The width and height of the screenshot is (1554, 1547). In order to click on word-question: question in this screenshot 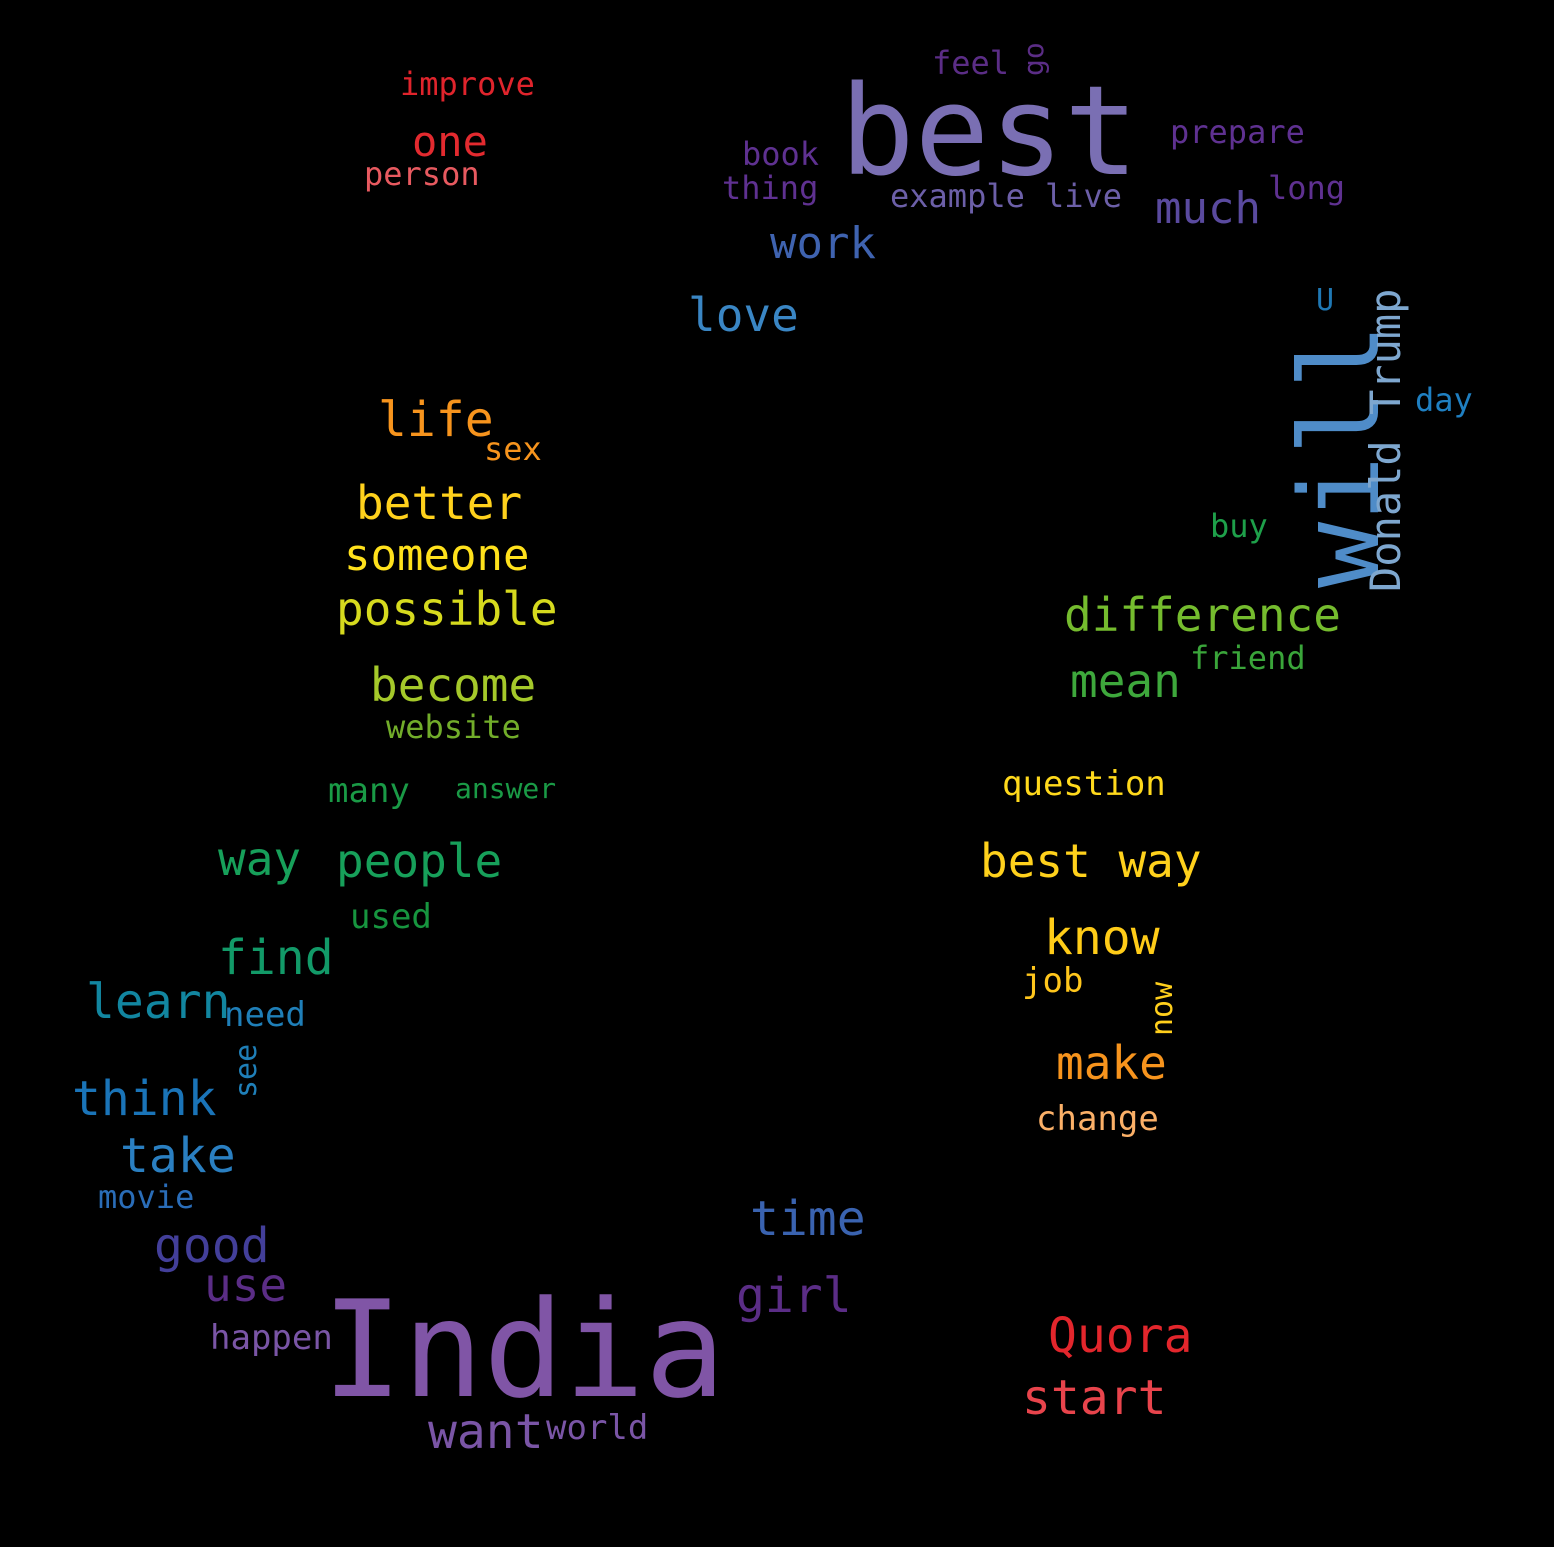, I will do `click(1084, 784)`.